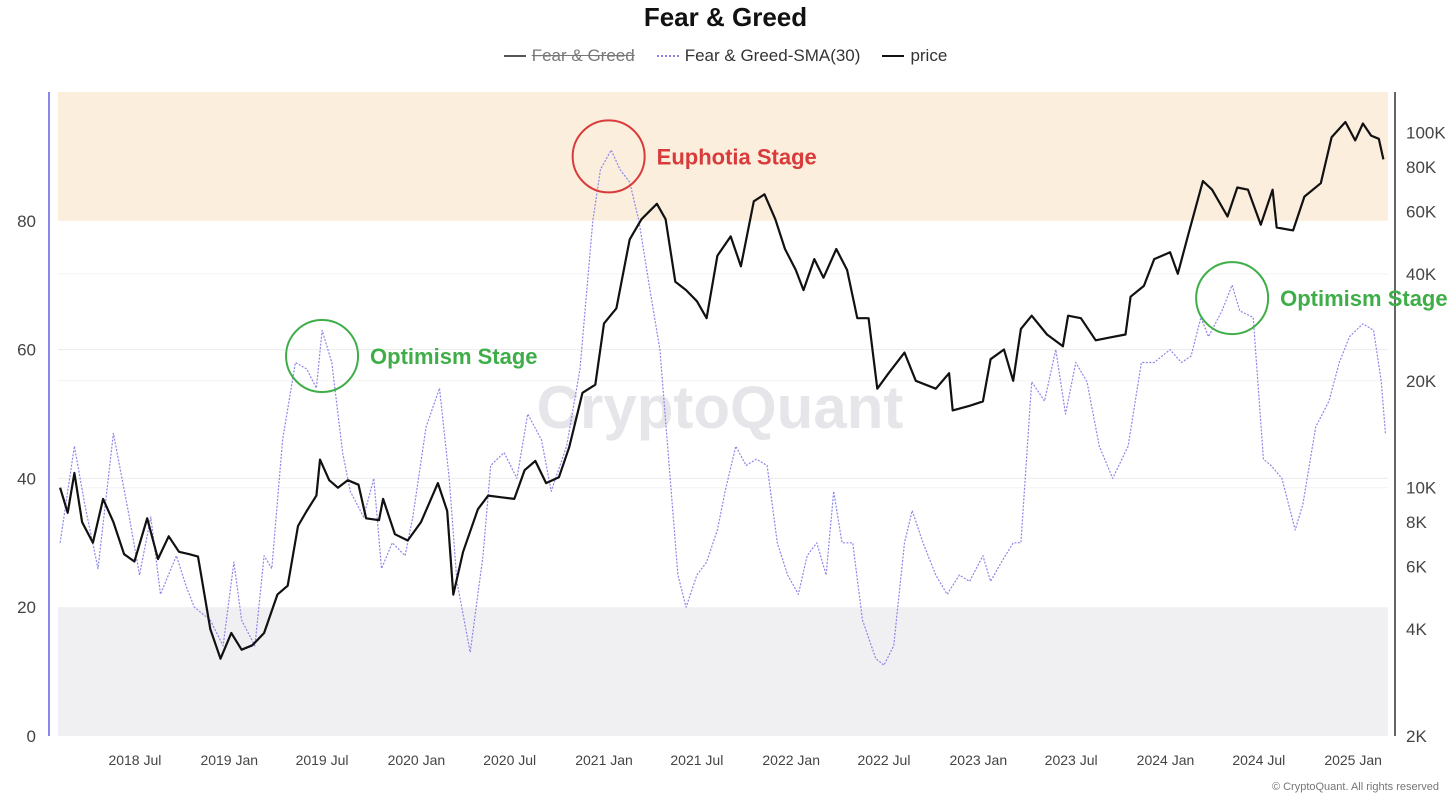 The image size is (1451, 797). What do you see at coordinates (26, 221) in the screenshot?
I see `y-left-tick-label: 80` at bounding box center [26, 221].